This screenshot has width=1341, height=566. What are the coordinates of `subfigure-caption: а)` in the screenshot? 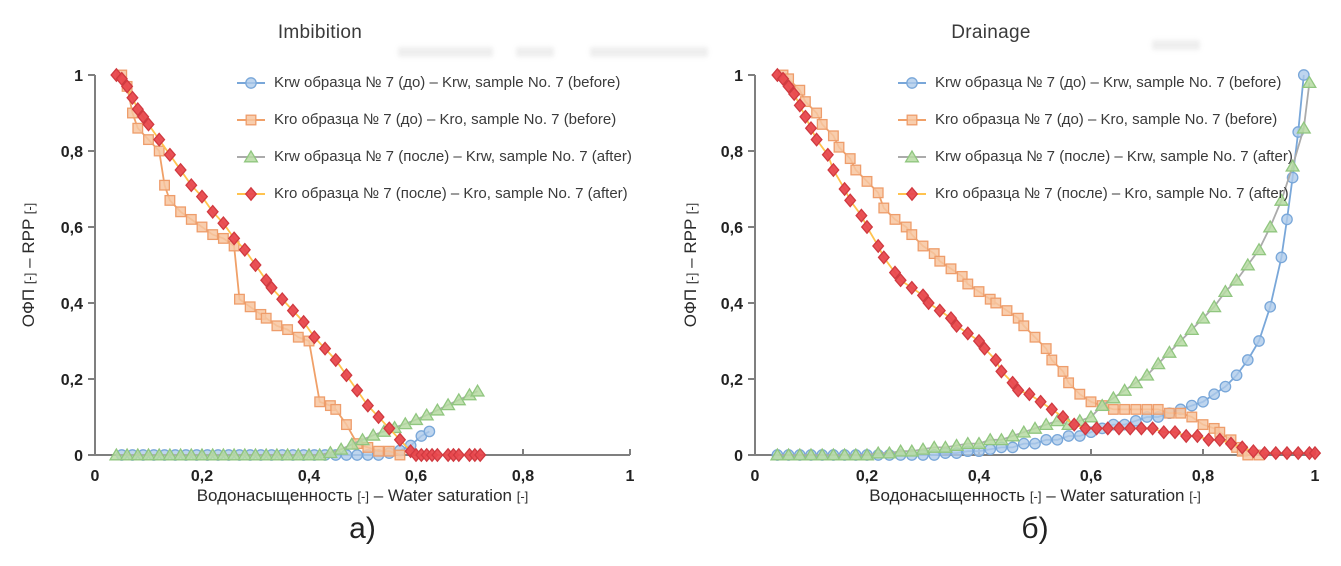 It's located at (362, 528).